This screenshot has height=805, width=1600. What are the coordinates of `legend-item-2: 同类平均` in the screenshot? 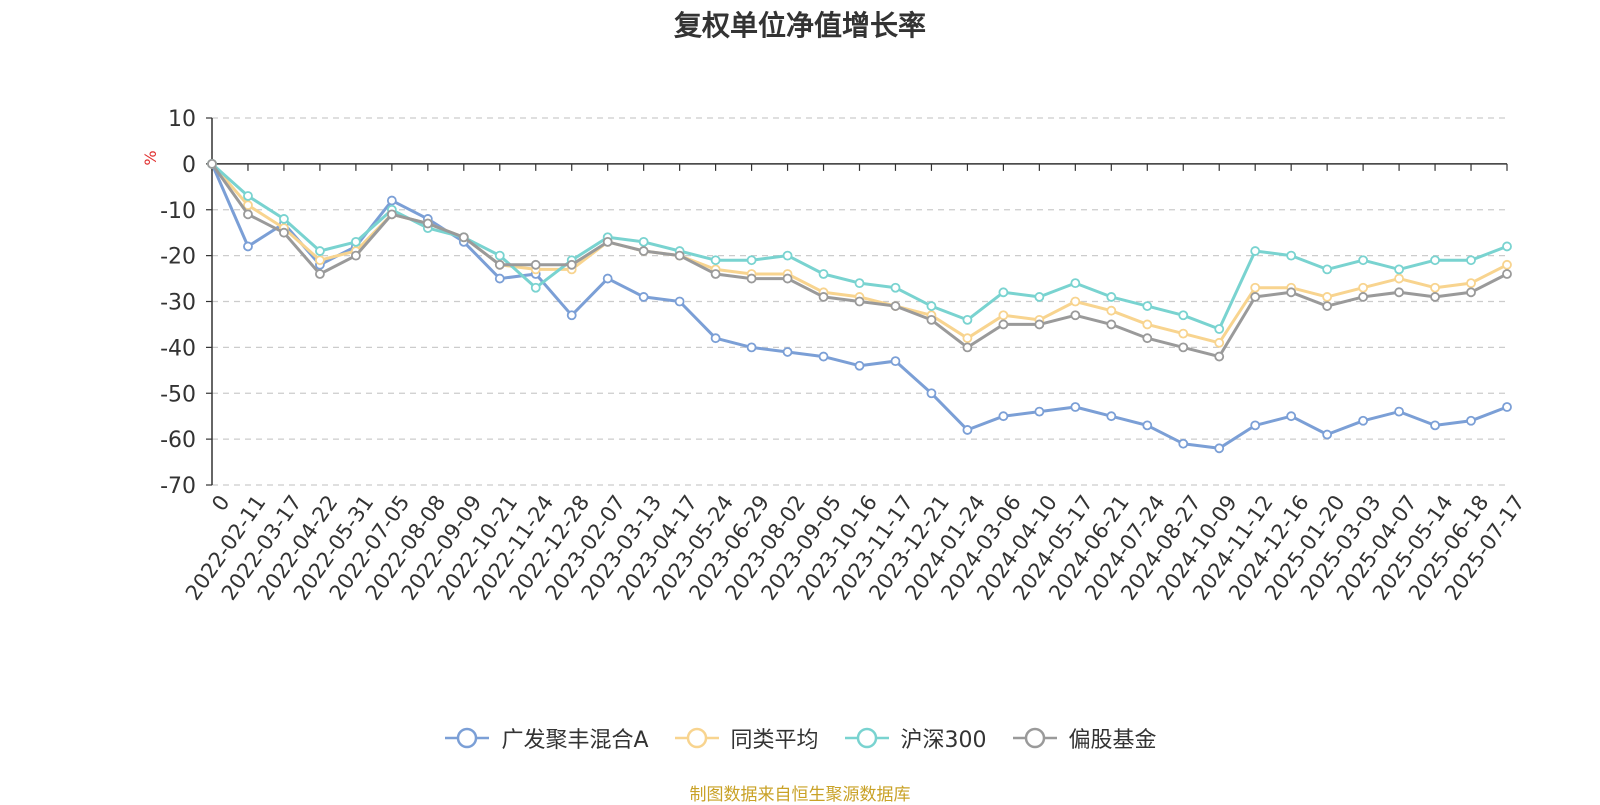 It's located at (746, 738).